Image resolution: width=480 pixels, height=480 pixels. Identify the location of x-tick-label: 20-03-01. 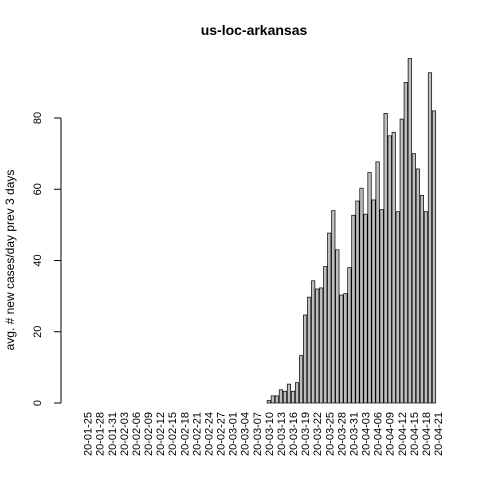
(234, 434).